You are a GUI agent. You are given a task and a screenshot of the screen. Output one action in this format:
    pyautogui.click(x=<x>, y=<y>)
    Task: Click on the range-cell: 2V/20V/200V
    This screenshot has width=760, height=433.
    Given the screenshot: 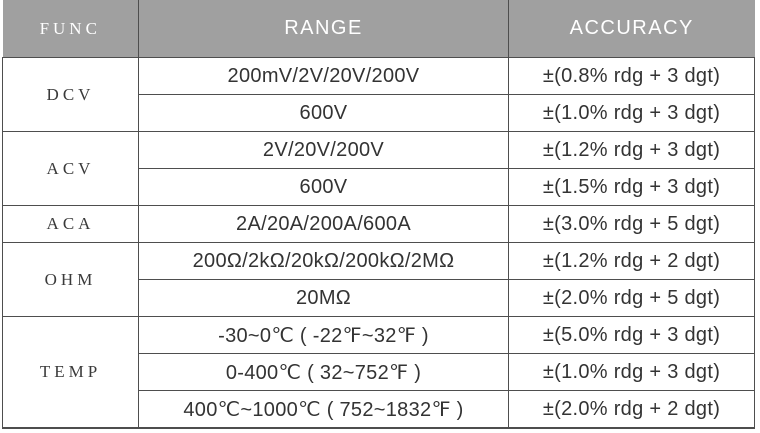 What is the action you would take?
    pyautogui.click(x=323, y=150)
    